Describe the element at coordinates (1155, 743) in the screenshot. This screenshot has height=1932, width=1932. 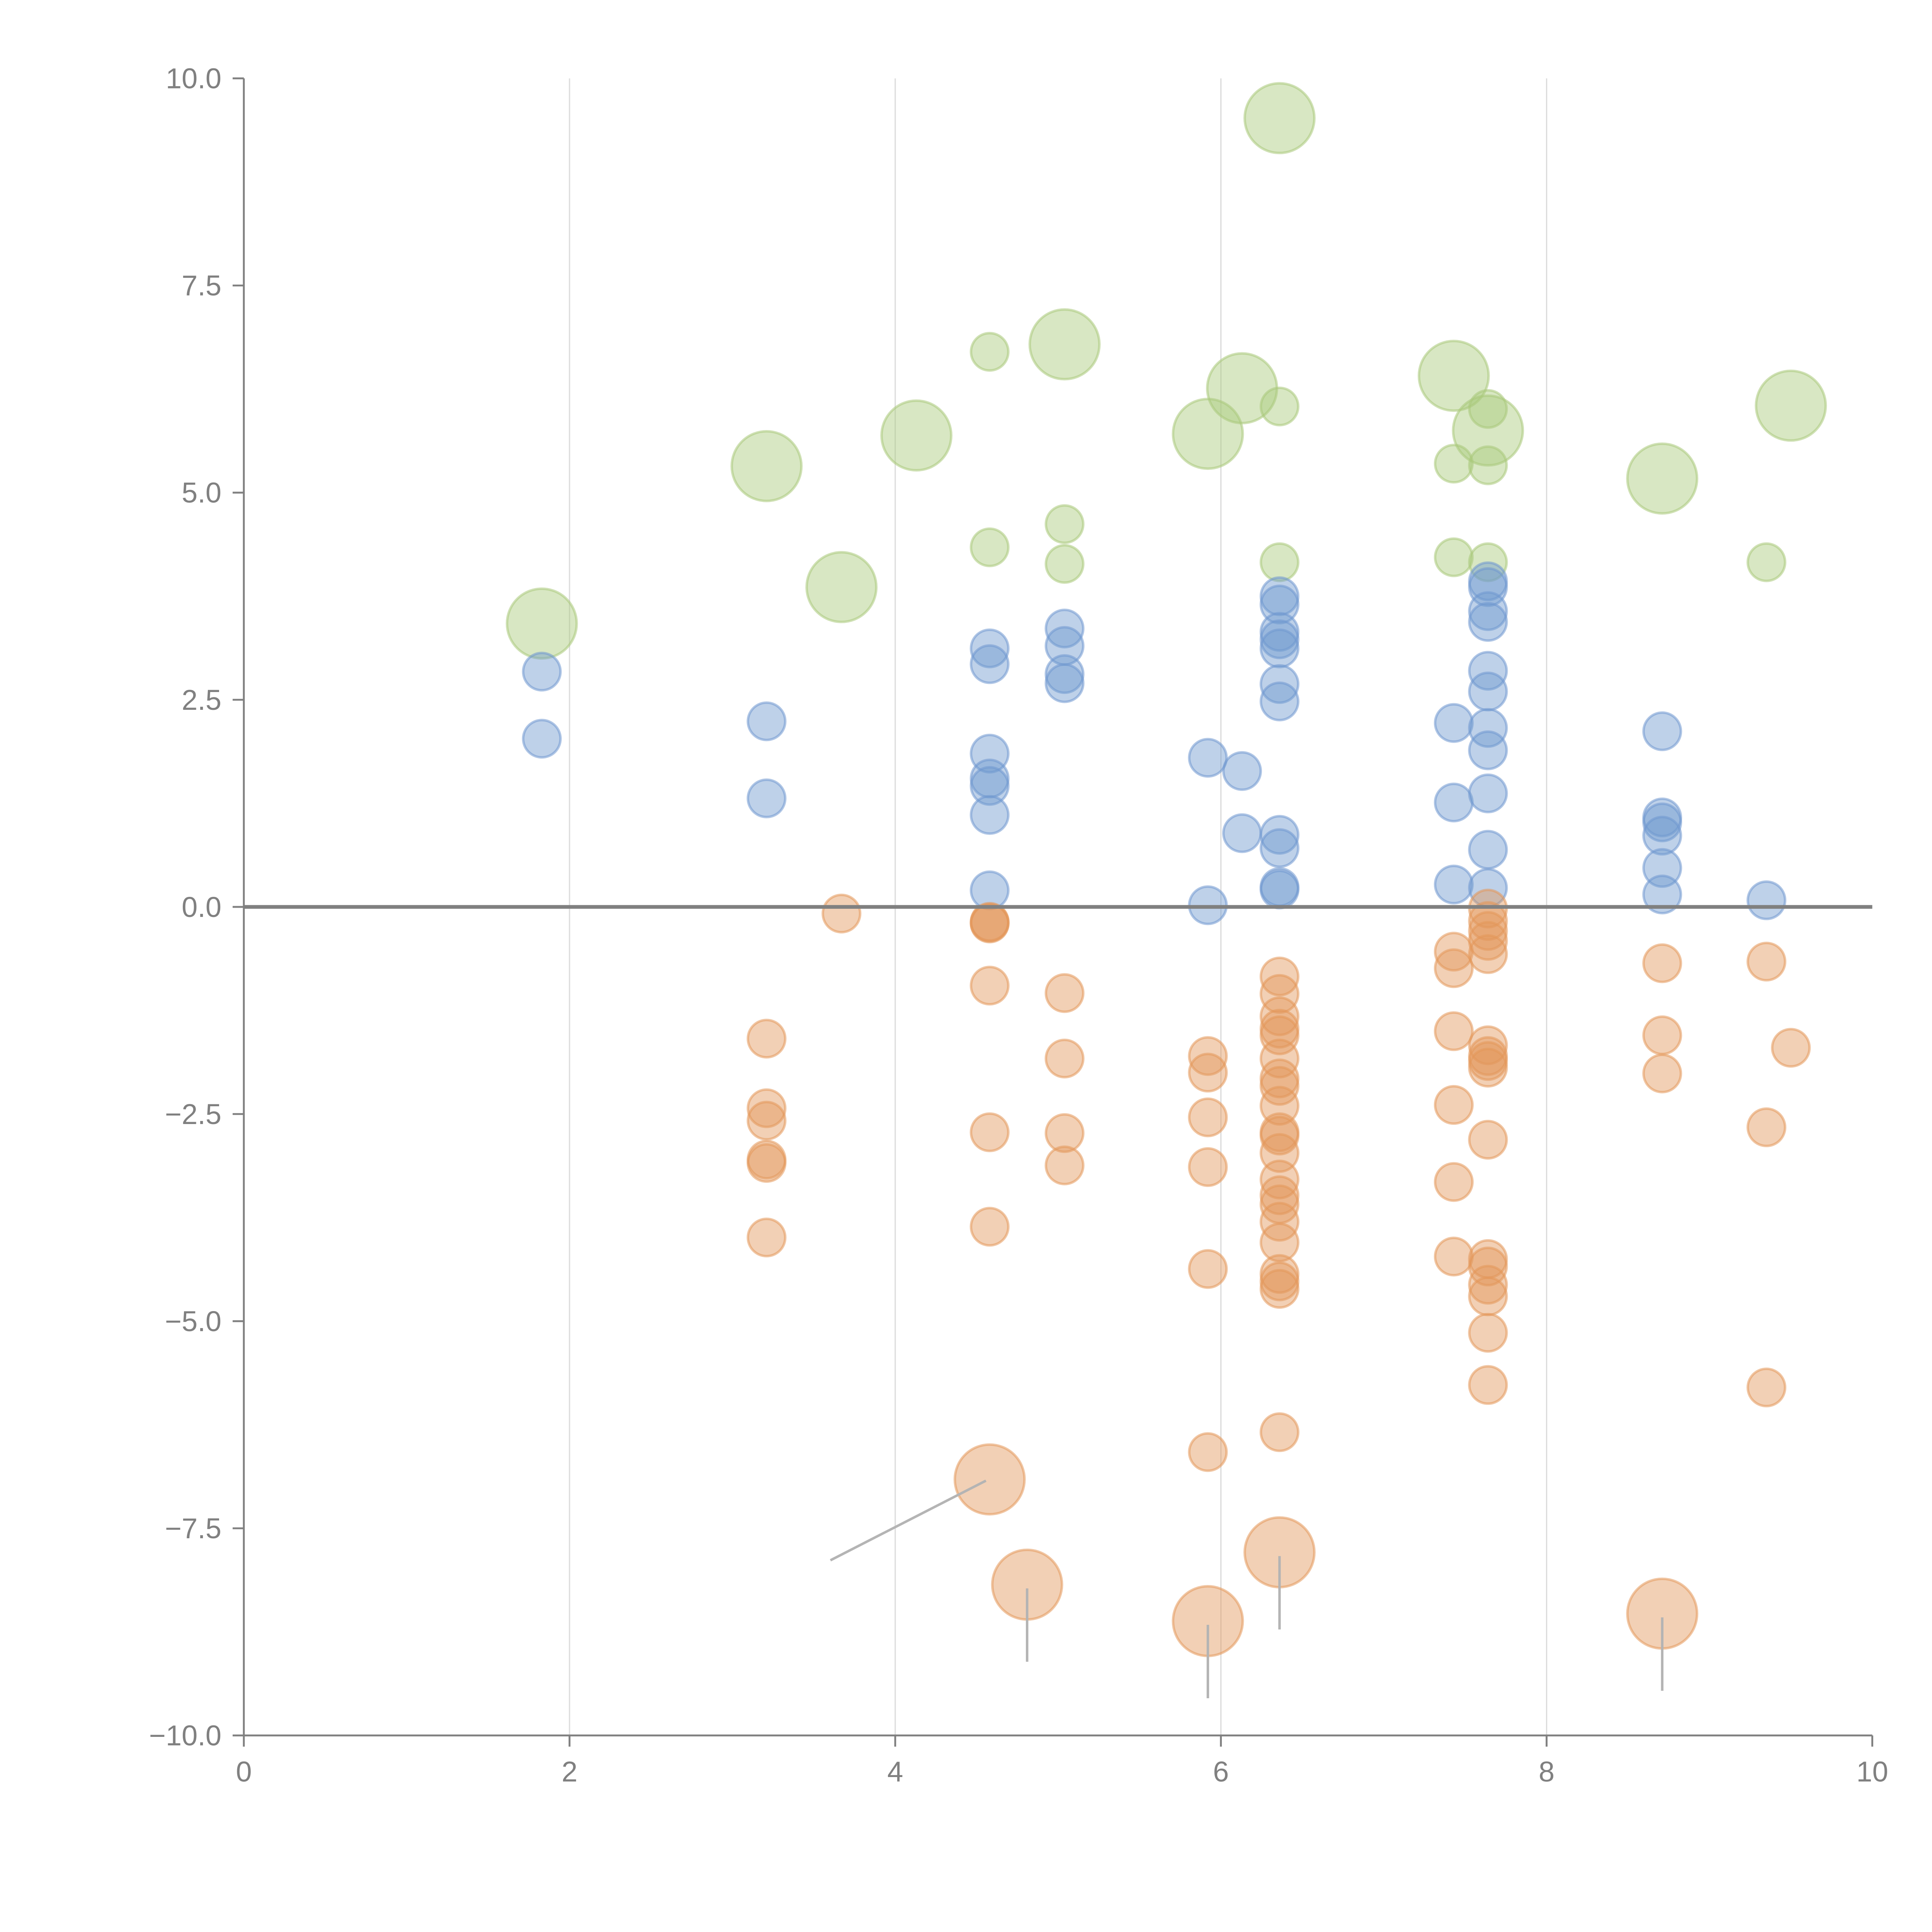
I see `series-blue` at that location.